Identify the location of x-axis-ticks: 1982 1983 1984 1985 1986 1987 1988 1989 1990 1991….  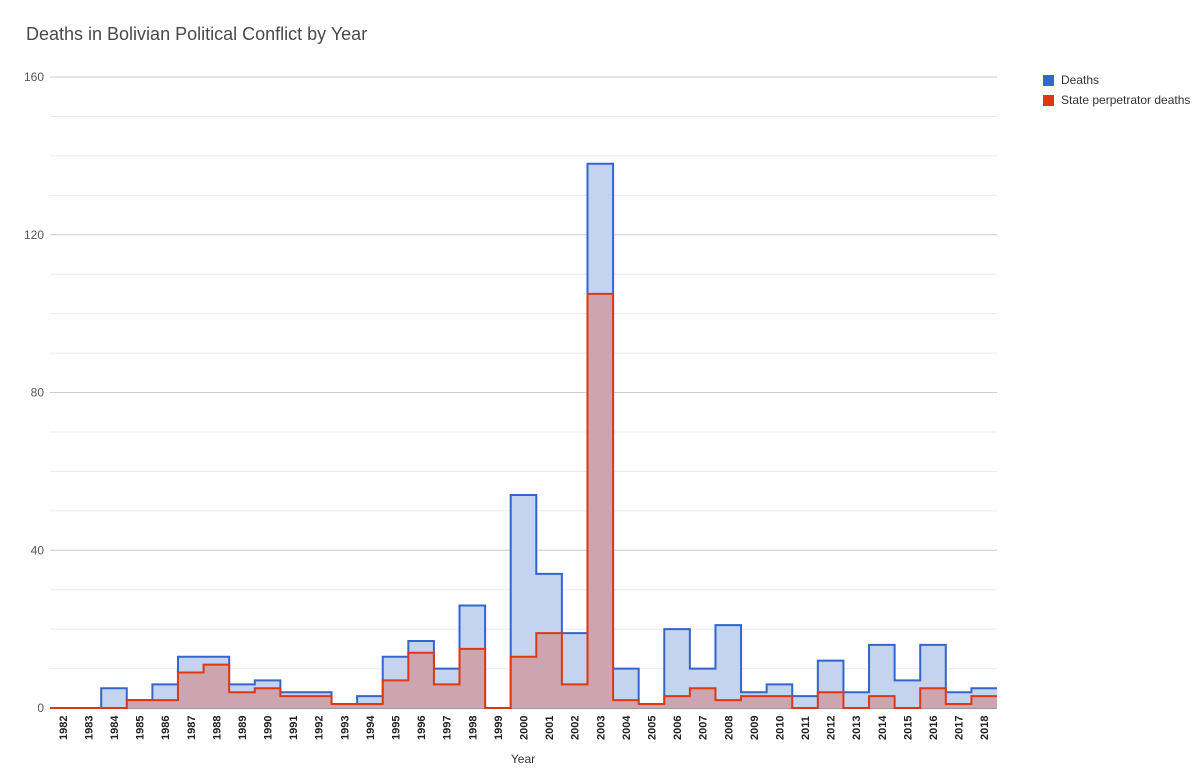
(524, 727).